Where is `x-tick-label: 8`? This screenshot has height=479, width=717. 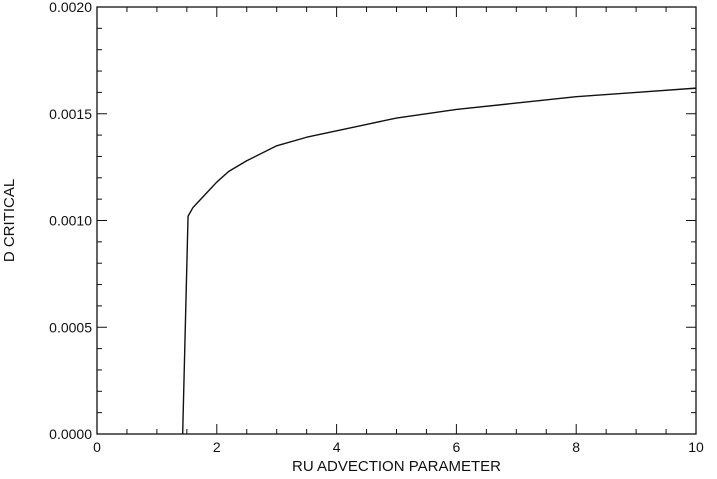 x-tick-label: 8 is located at coordinates (576, 447).